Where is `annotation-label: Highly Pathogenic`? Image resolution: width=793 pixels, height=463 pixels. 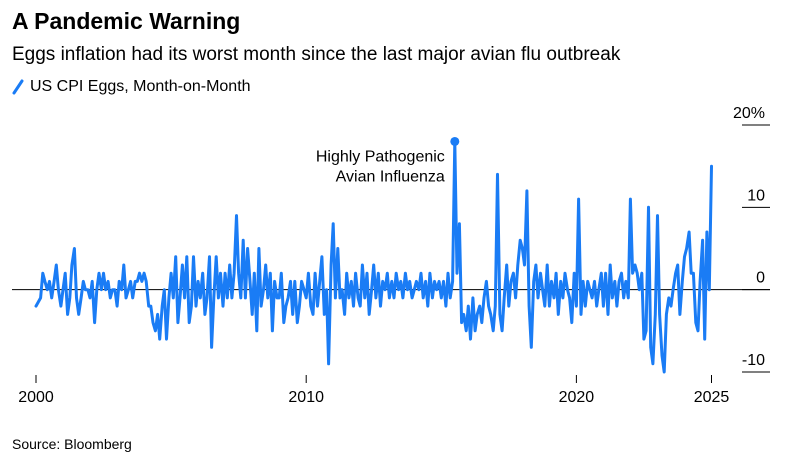 annotation-label: Highly Pathogenic is located at coordinates (380, 156).